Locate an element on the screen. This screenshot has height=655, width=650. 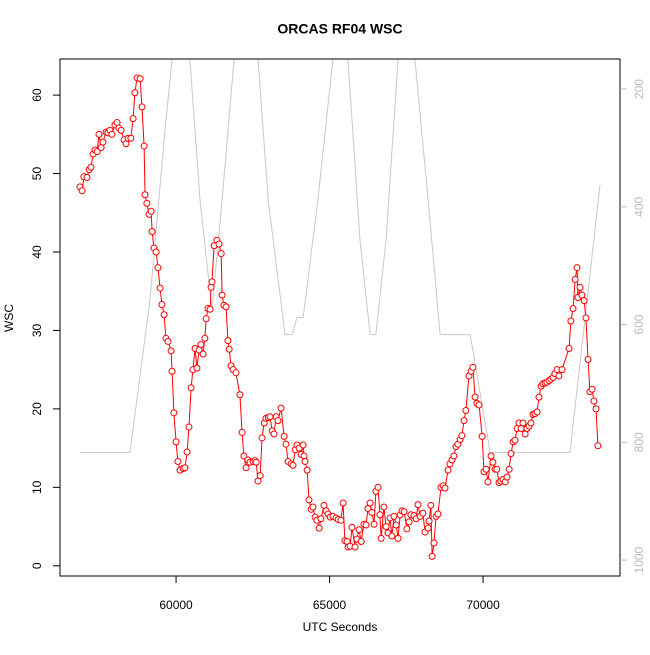
y-tick-label: 10 is located at coordinates (37, 487).